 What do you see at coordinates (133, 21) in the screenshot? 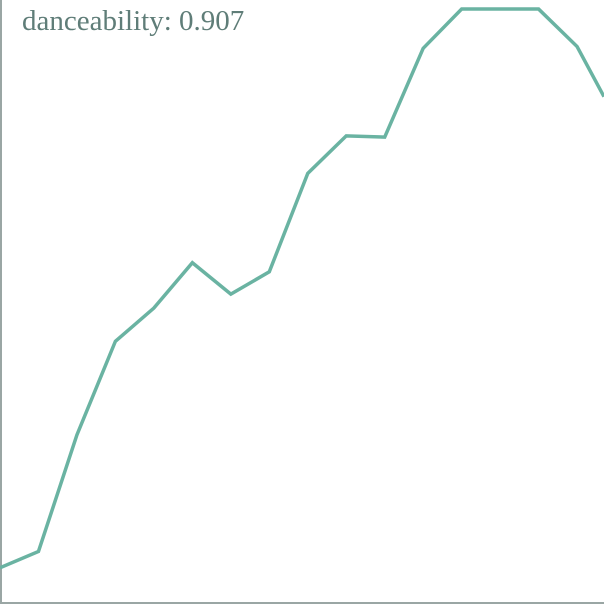
I see `chart-label: danceability: 0.907` at bounding box center [133, 21].